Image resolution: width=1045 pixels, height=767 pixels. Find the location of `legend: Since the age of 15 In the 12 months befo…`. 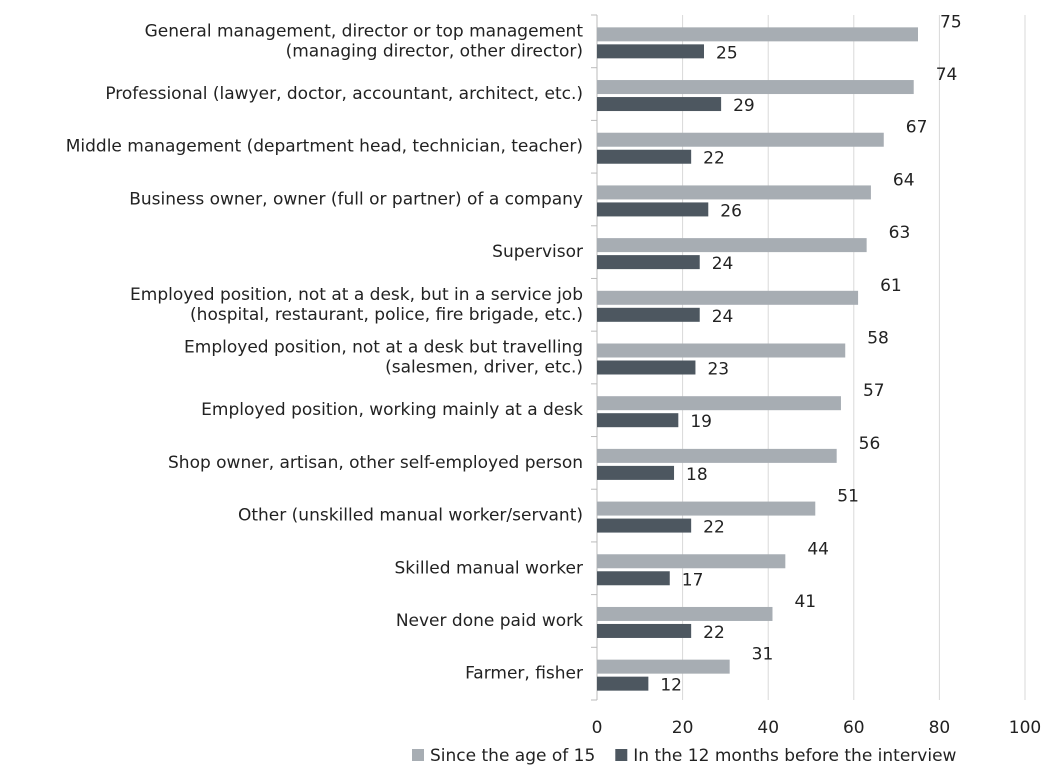

legend: Since the age of 15 In the 12 months befo… is located at coordinates (684, 756).